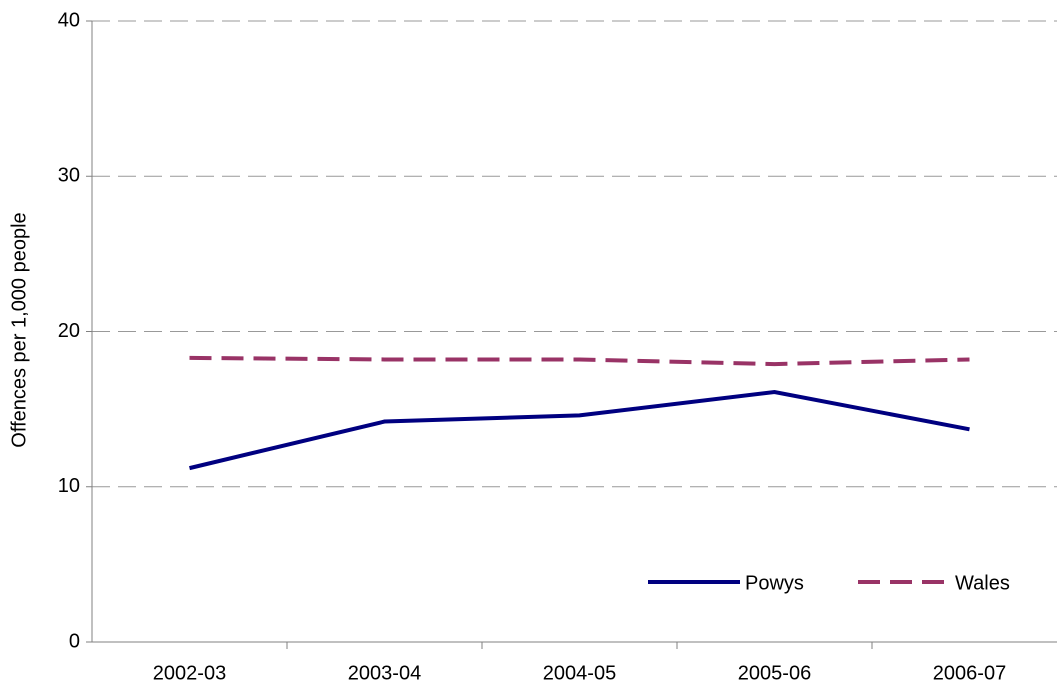  What do you see at coordinates (69, 176) in the screenshot?
I see `y-tick-label: 30` at bounding box center [69, 176].